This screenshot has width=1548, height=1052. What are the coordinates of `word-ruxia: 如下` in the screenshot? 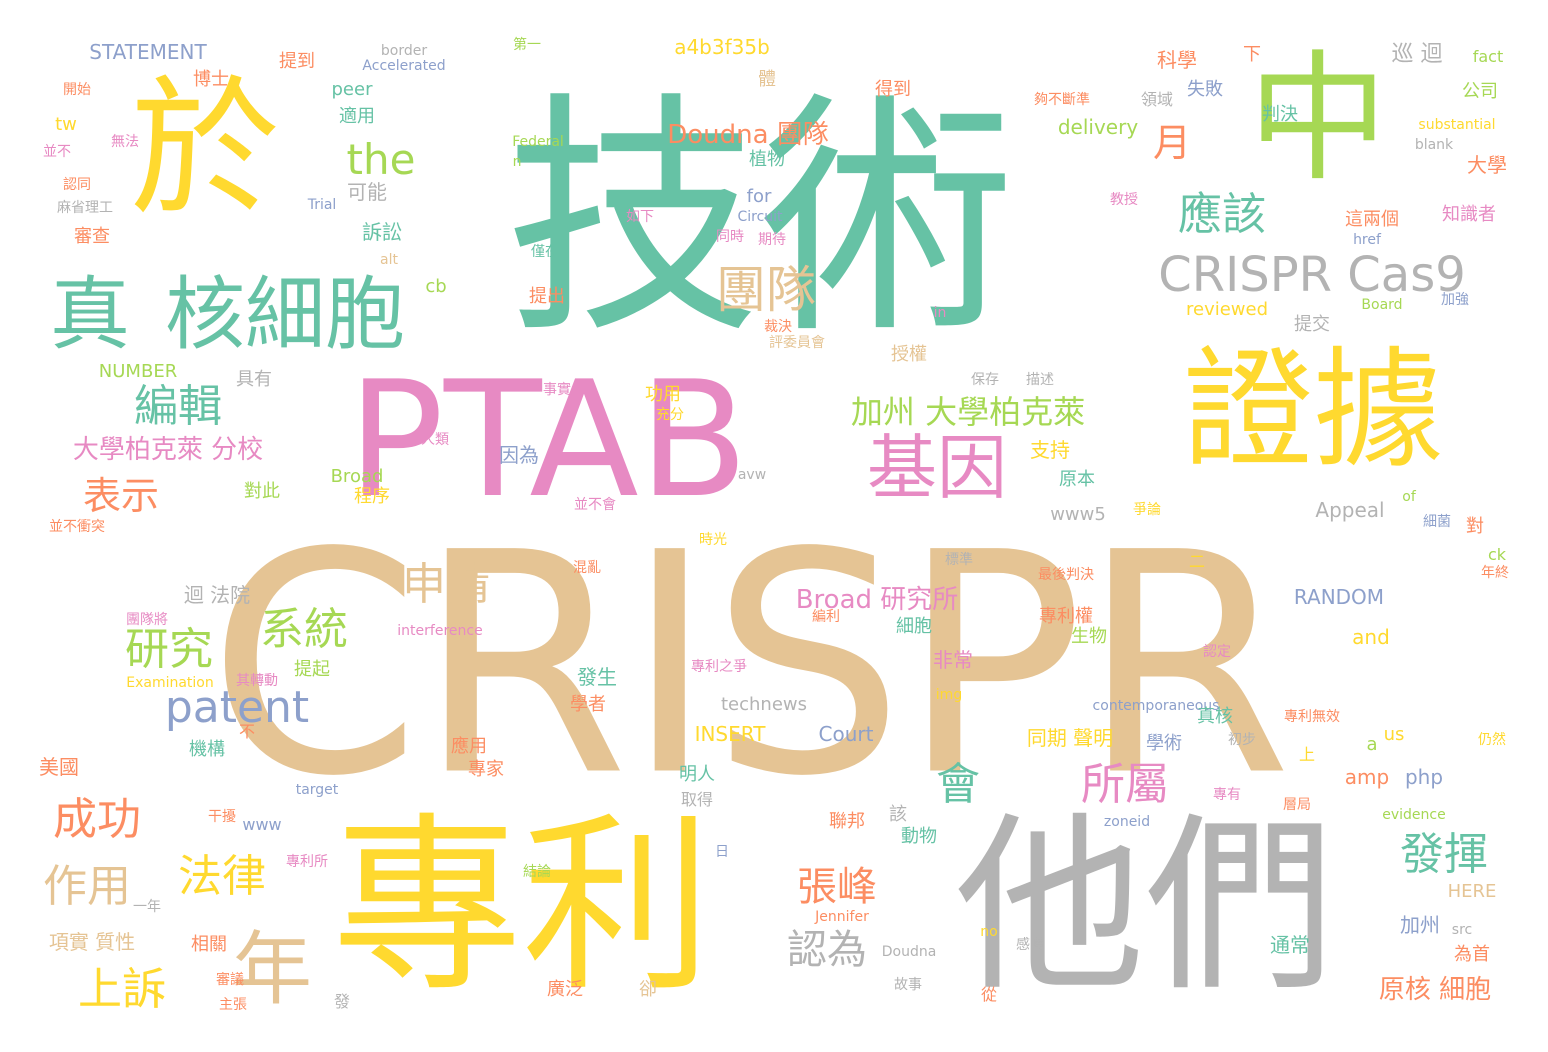 It's located at (640, 217).